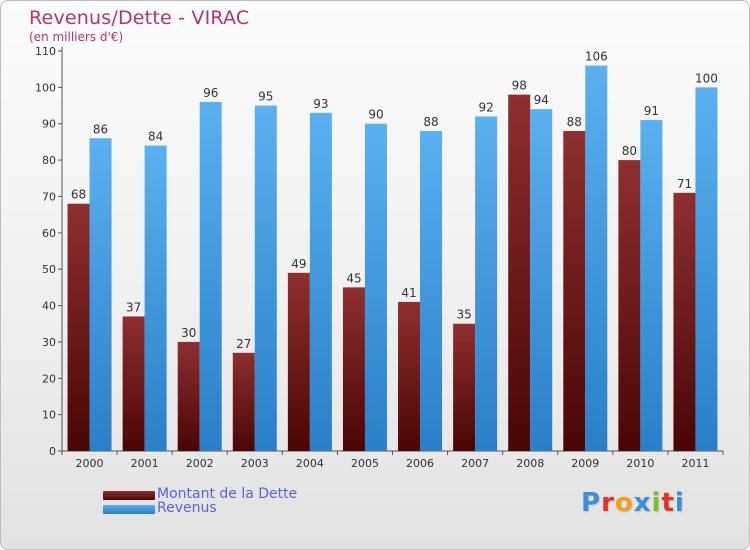 The width and height of the screenshot is (750, 550). I want to click on logo-letter: r, so click(608, 503).